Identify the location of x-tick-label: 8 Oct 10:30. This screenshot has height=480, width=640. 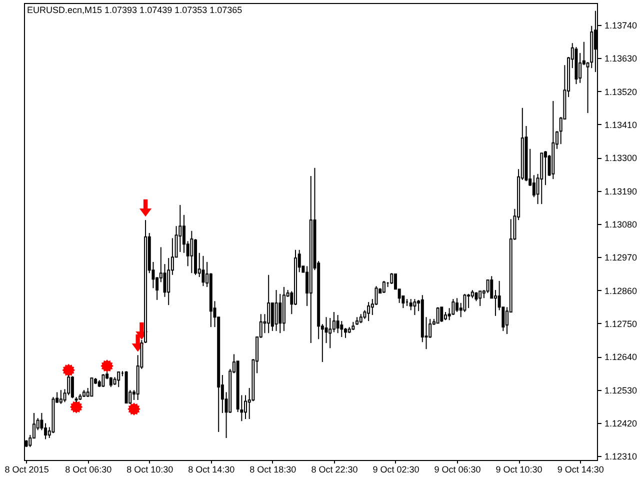
(150, 469).